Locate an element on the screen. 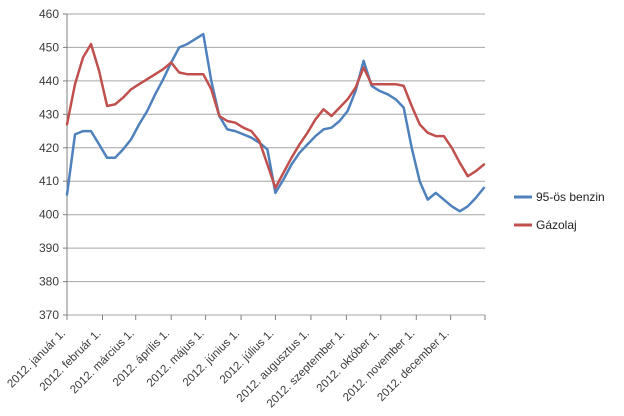 This screenshot has width=624, height=416. y-axis-label: 410 is located at coordinates (49, 181).